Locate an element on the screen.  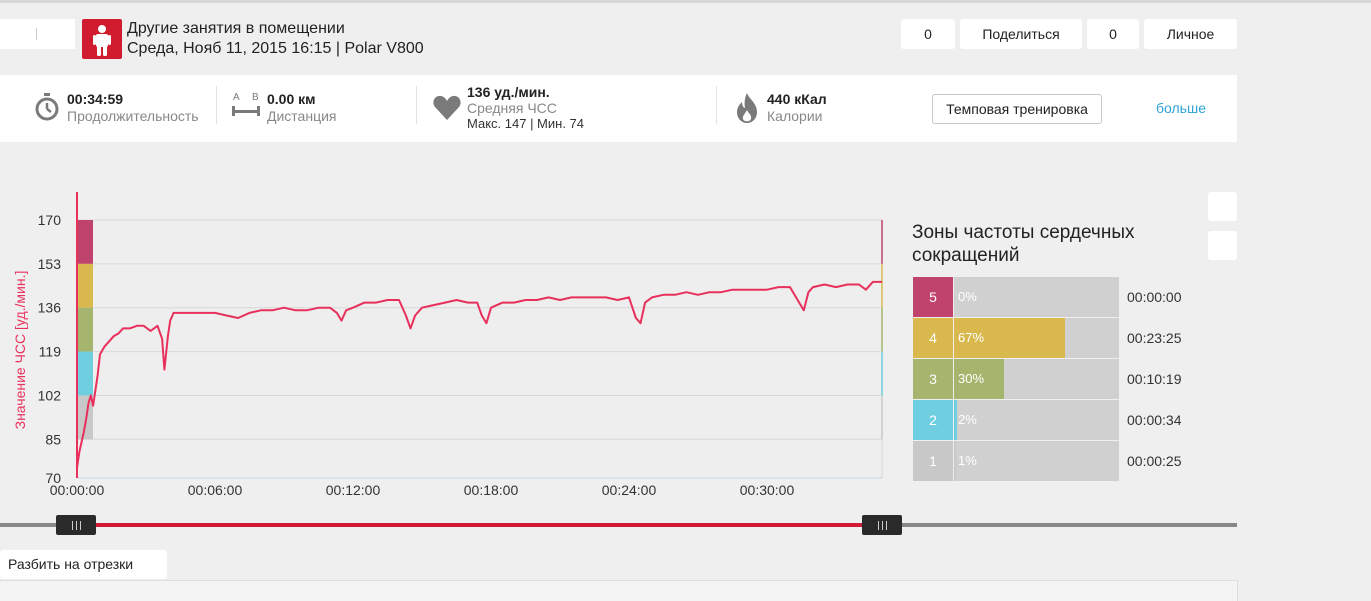
range-end-handle is located at coordinates (882, 525).